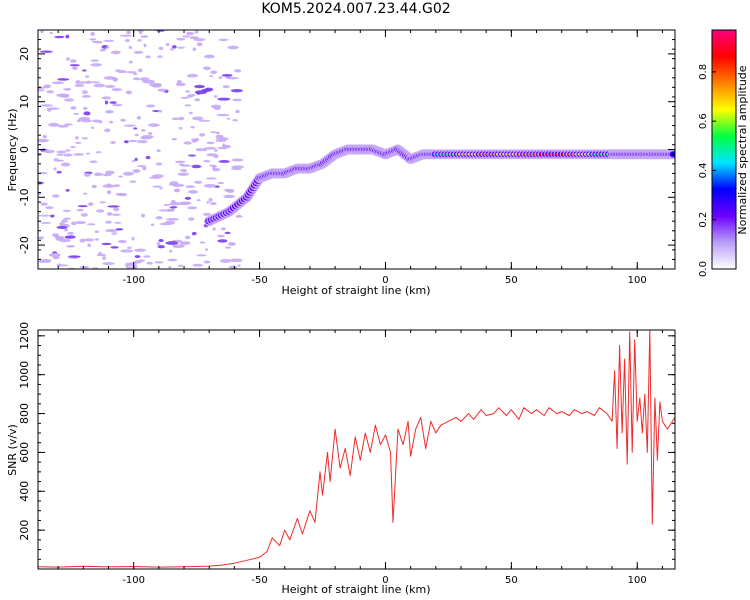 This screenshot has height=600, width=750. I want to click on snr-x-tick-label: 100, so click(637, 580).